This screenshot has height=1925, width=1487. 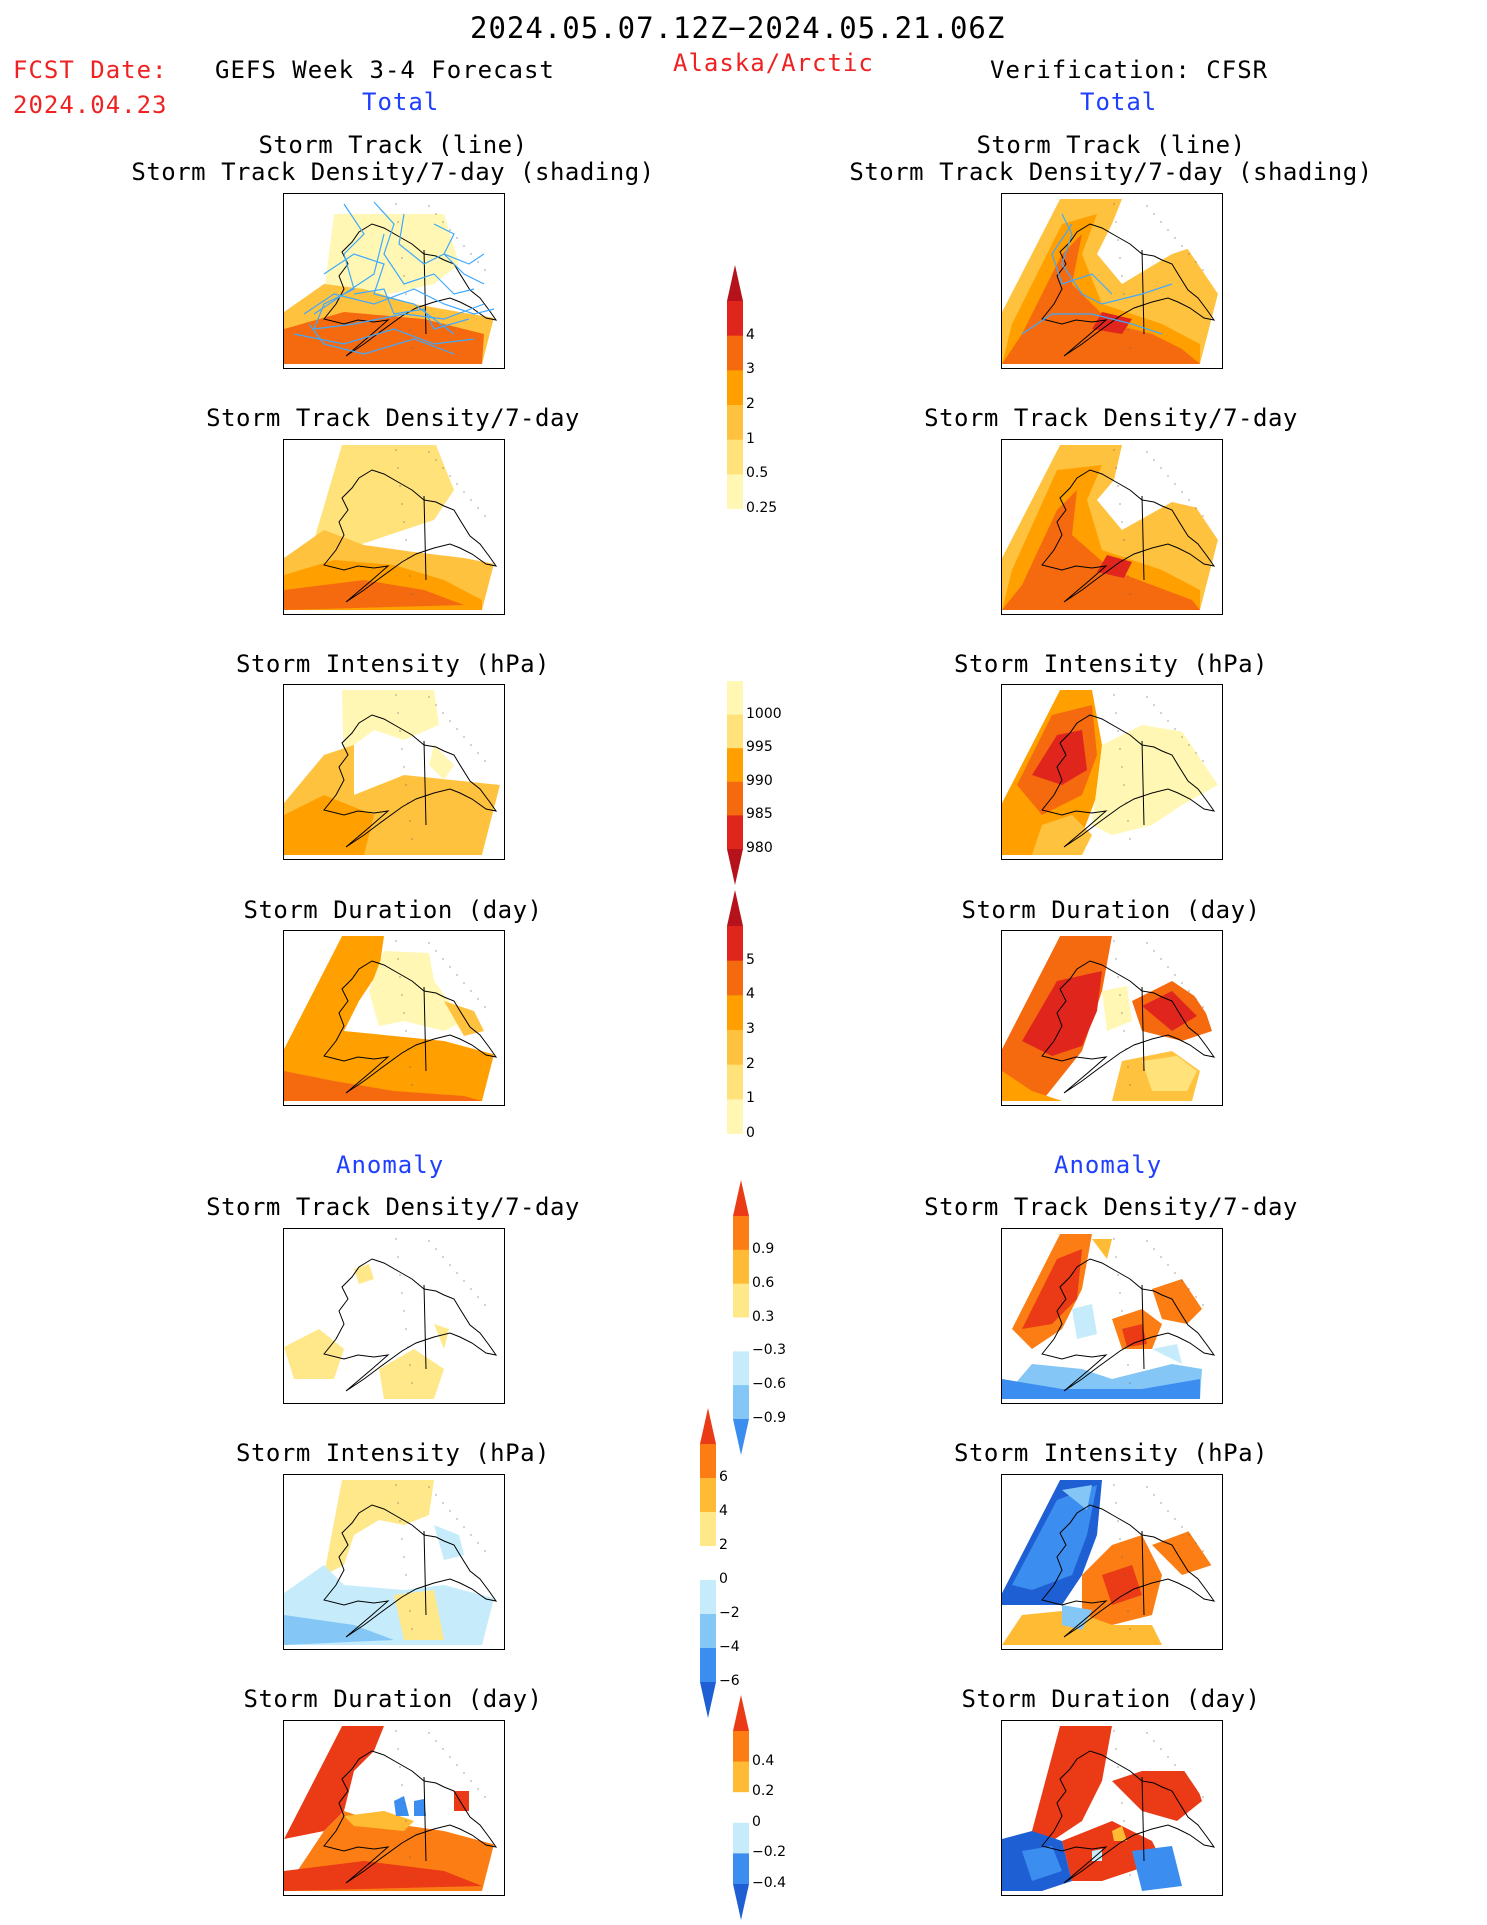 What do you see at coordinates (1111, 1453) in the screenshot?
I see `right-anom-intensity-title: Storm Intensity (hPa)` at bounding box center [1111, 1453].